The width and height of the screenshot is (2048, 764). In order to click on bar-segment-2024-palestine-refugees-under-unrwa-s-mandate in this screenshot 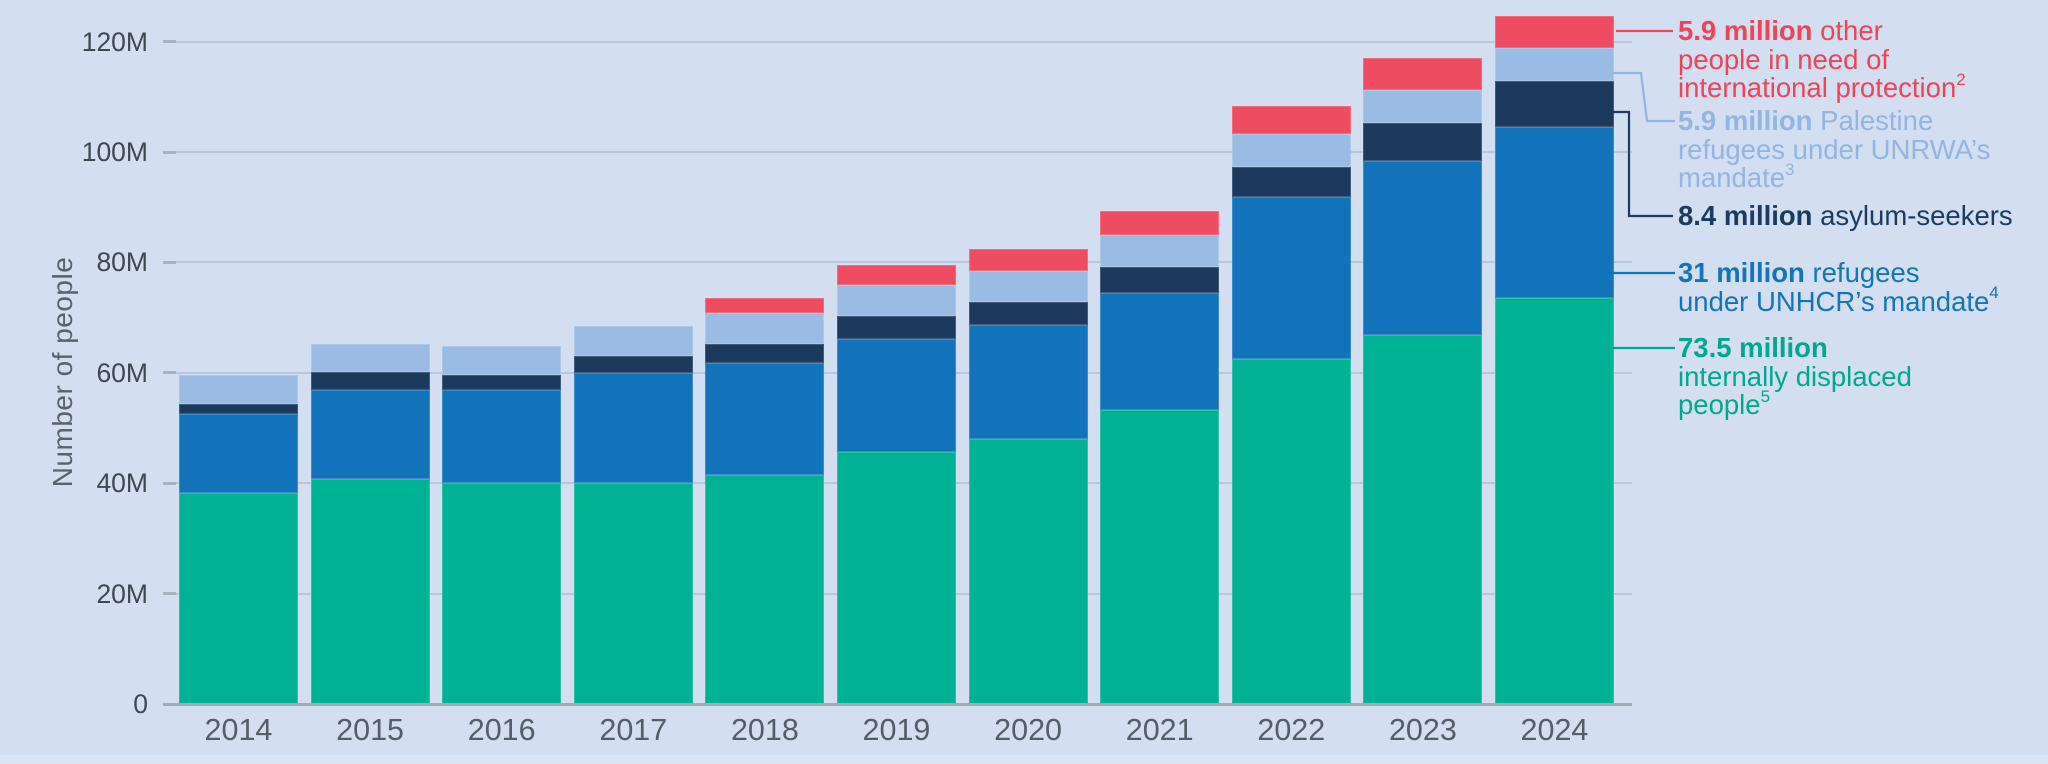, I will do `click(1554, 64)`.